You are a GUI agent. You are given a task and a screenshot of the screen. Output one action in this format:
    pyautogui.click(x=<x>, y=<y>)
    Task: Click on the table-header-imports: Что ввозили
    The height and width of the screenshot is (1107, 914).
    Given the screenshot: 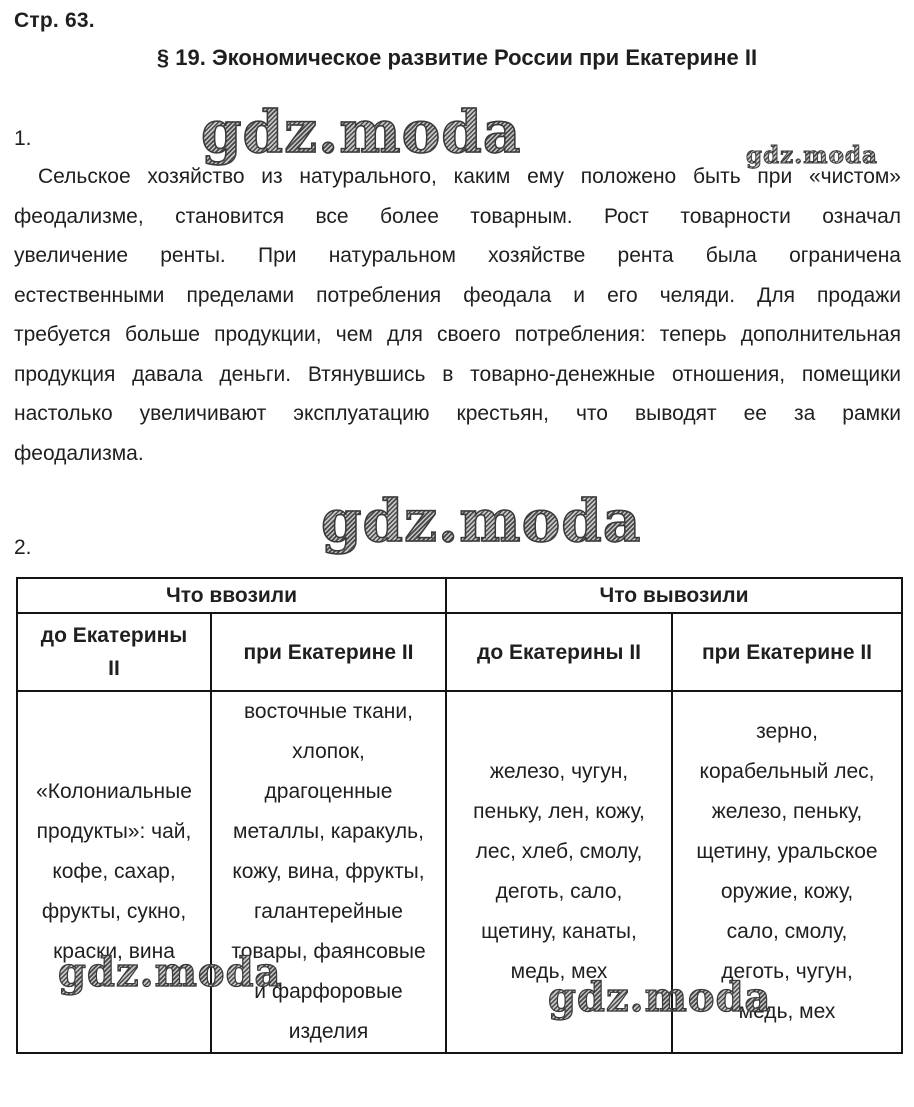 What is the action you would take?
    pyautogui.click(x=231, y=595)
    